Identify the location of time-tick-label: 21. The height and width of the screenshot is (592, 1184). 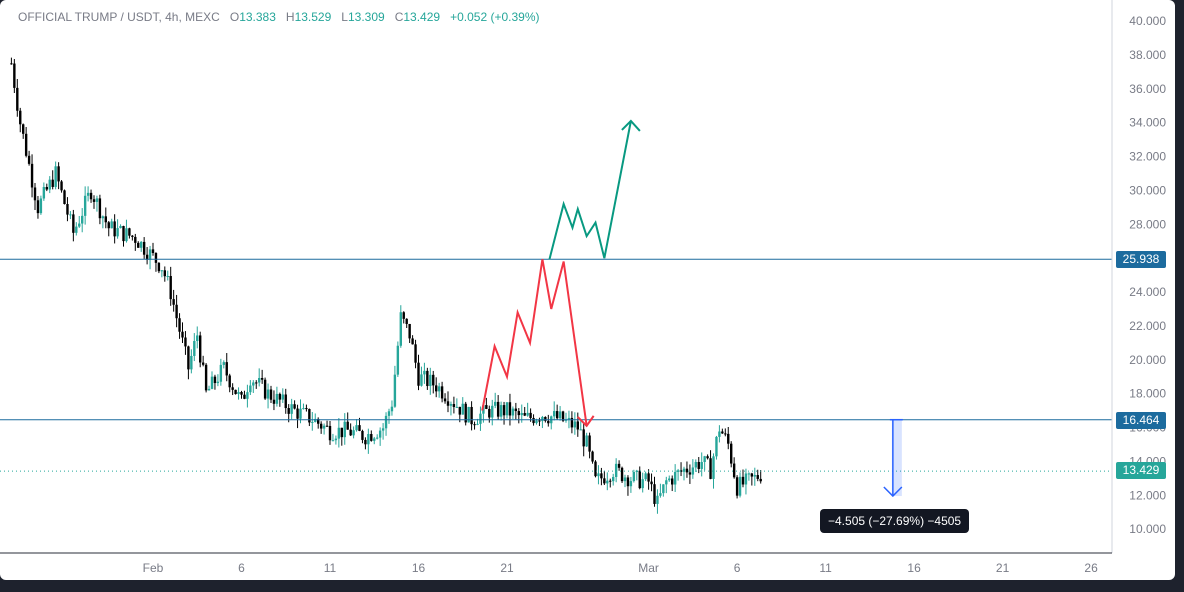
(507, 568).